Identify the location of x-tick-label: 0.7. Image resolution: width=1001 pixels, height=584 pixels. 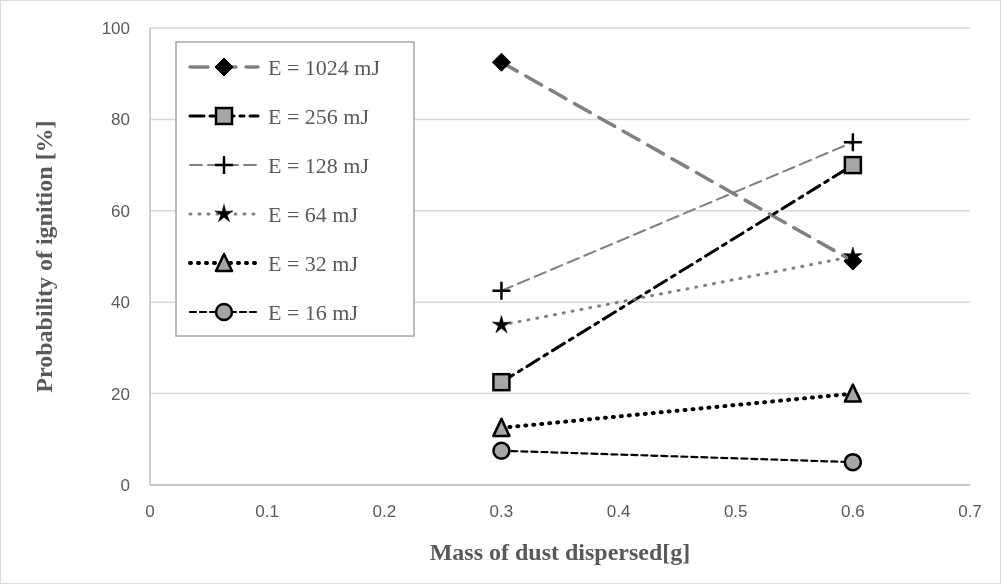
(970, 511).